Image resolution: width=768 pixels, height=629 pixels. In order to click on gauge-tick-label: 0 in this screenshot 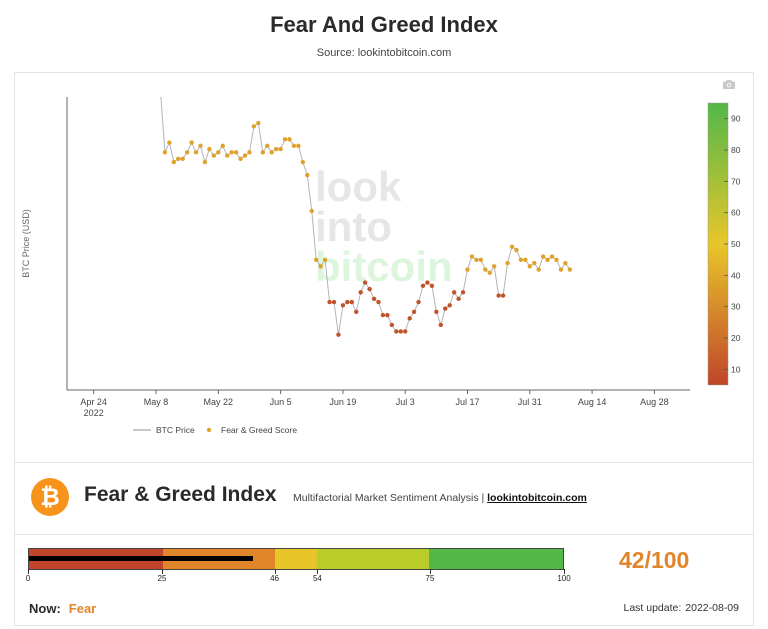, I will do `click(28, 578)`.